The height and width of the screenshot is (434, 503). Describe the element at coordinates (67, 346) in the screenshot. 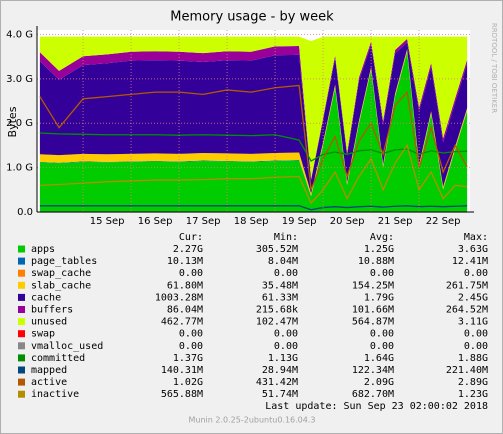

I see `legend-label: vmalloc_used` at that location.